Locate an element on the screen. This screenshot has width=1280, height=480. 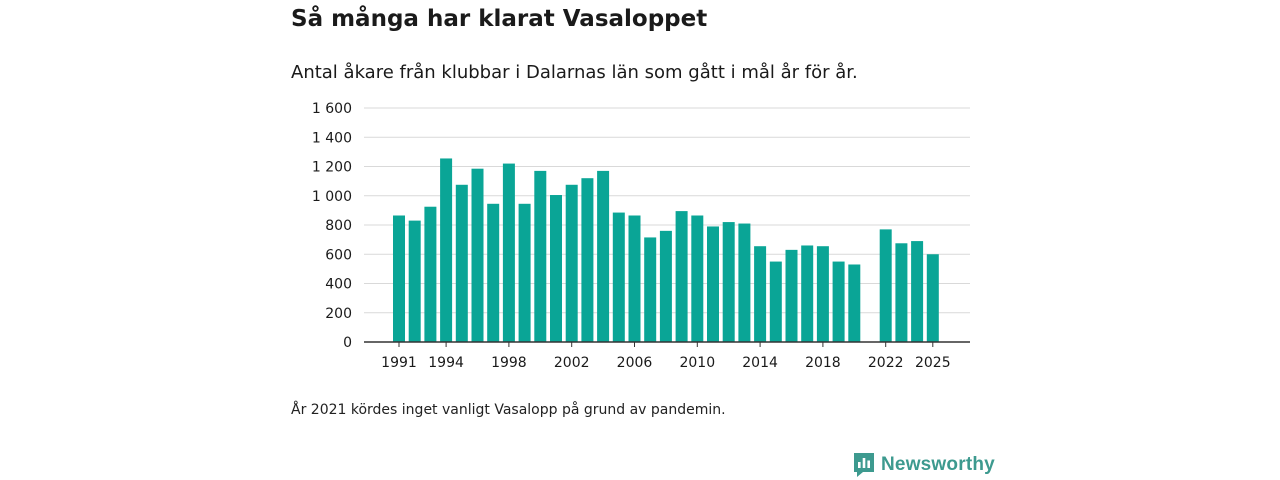
bar-2022 is located at coordinates (885, 285).